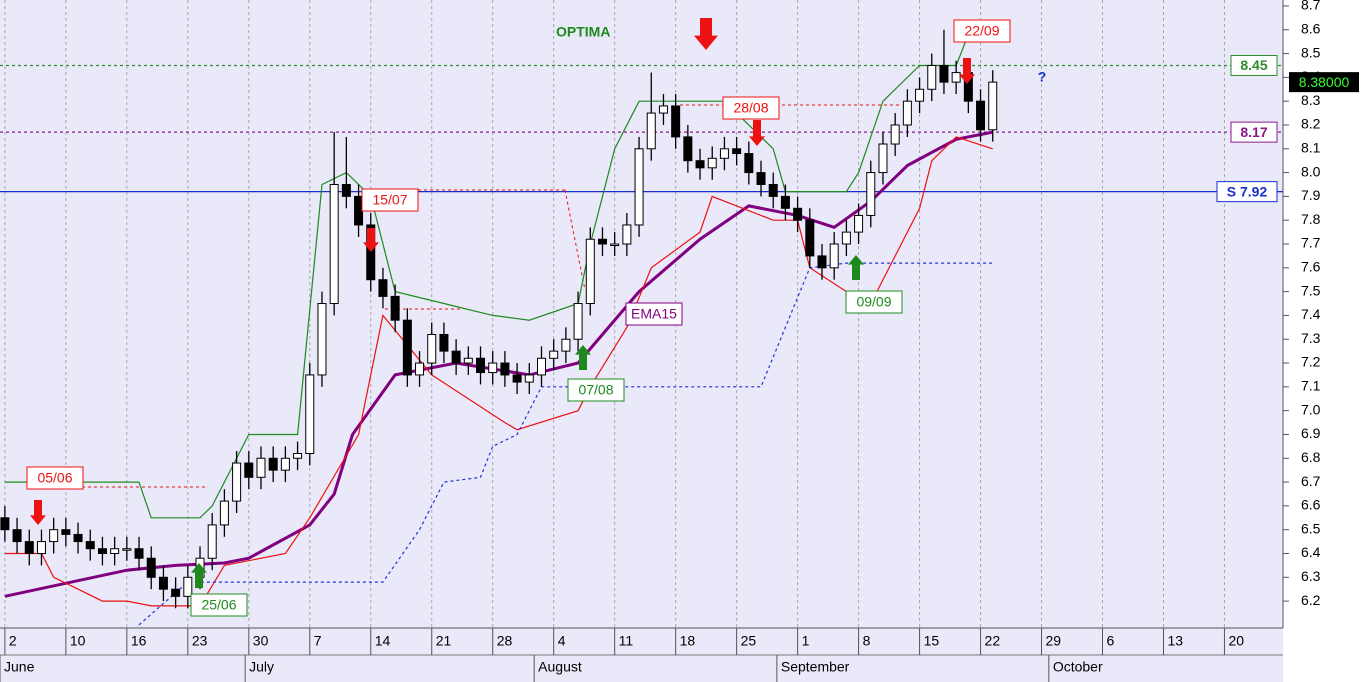 The image size is (1362, 682). Describe the element at coordinates (1111, 641) in the screenshot. I see `x-tick-label: 6` at that location.